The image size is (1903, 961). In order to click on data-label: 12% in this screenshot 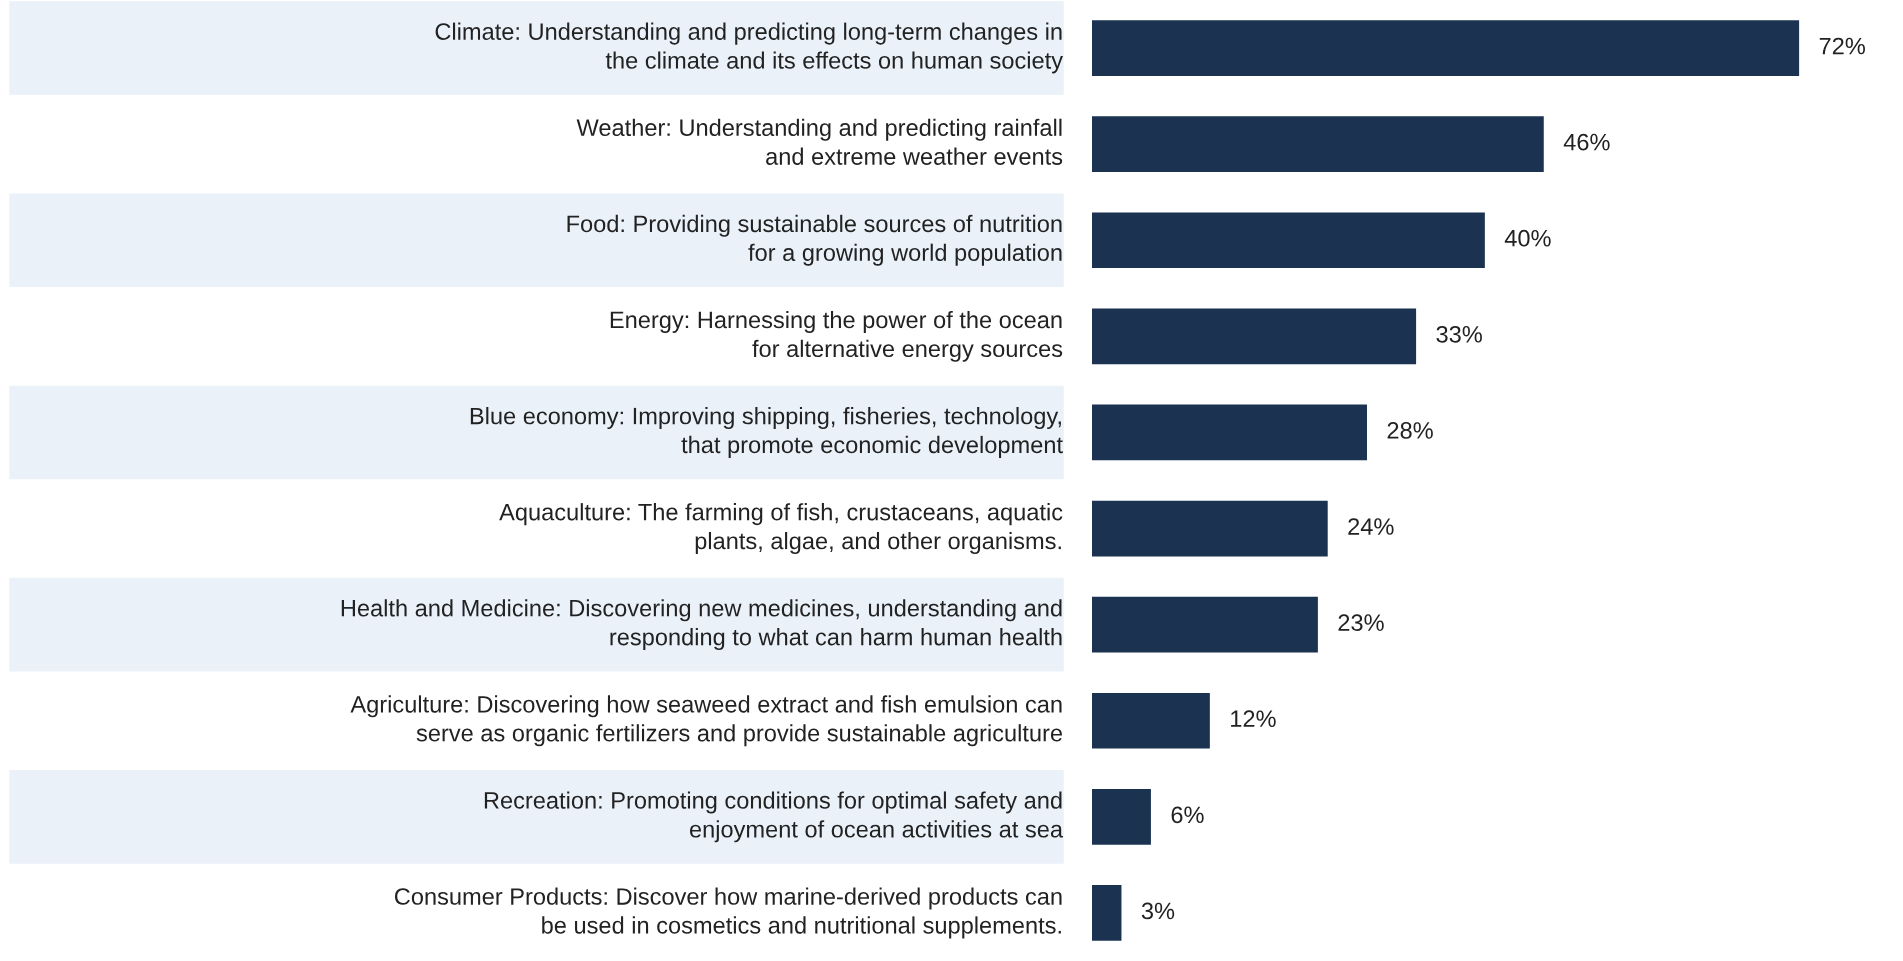, I will do `click(1253, 718)`.